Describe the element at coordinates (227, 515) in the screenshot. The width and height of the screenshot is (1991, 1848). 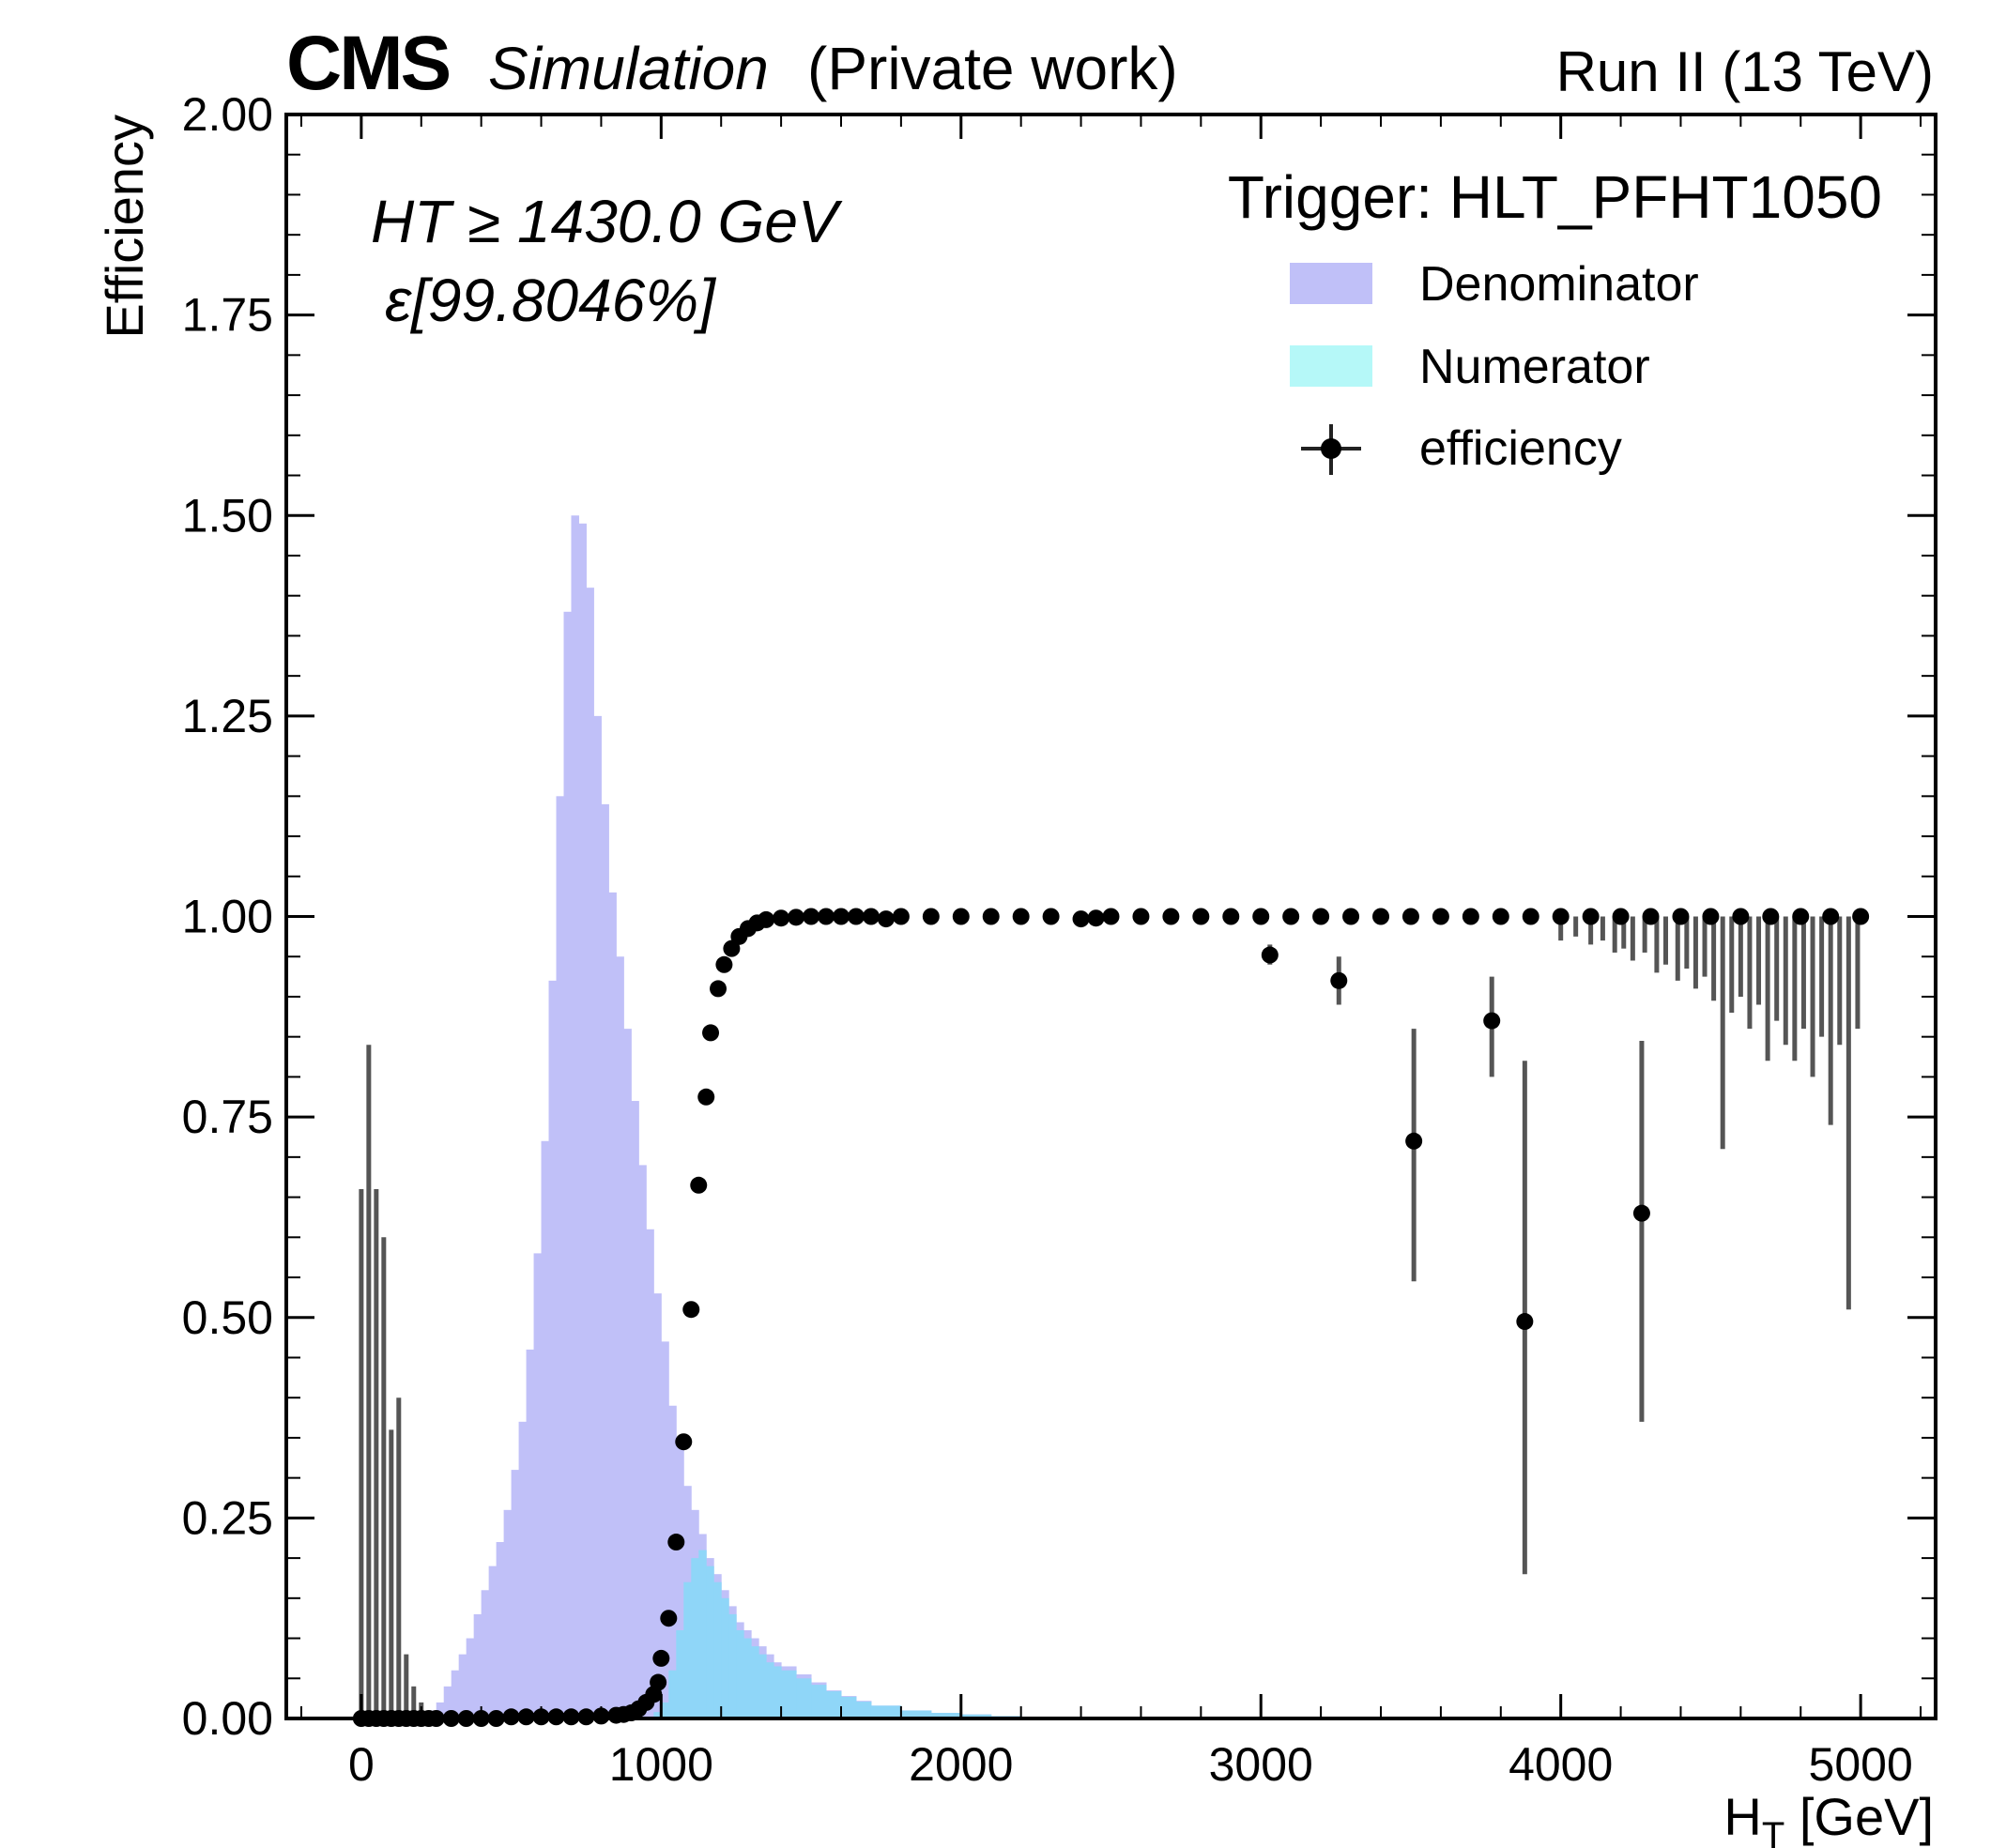
I see `y-tick-label: 1.50` at that location.